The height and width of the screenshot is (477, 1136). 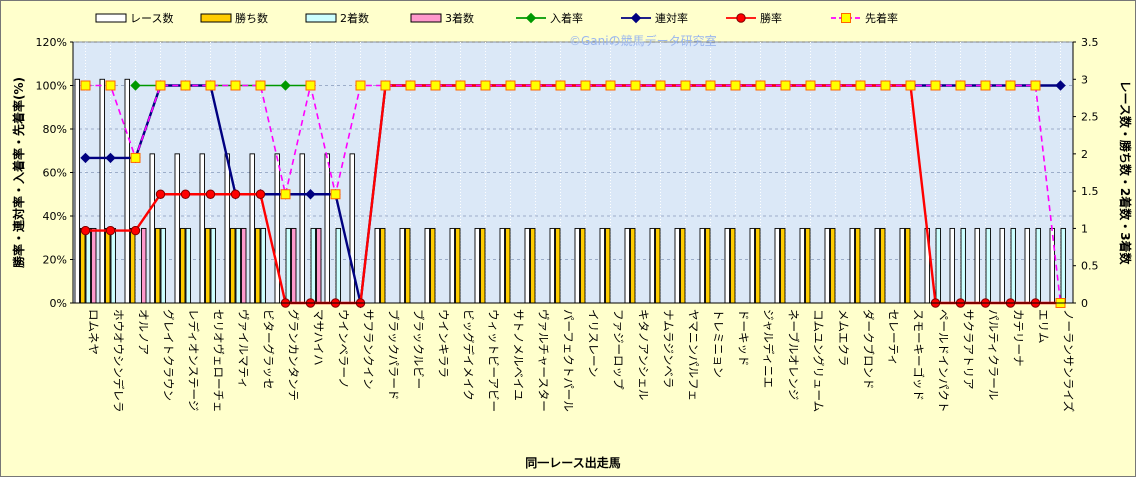 I want to click on x-tick-label: ダークブロンド, so click(x=869, y=349).